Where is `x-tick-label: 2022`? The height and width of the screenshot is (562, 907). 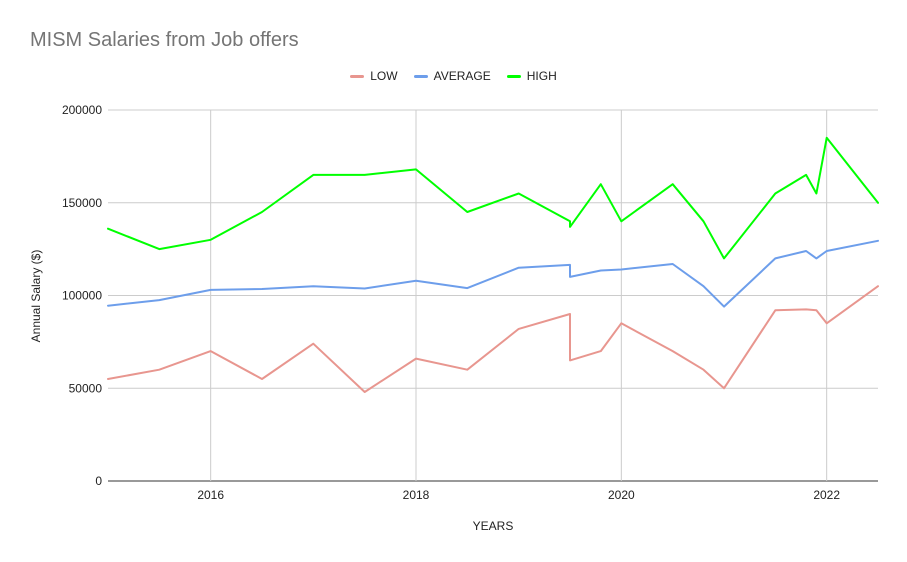
x-tick-label: 2022 is located at coordinates (826, 495).